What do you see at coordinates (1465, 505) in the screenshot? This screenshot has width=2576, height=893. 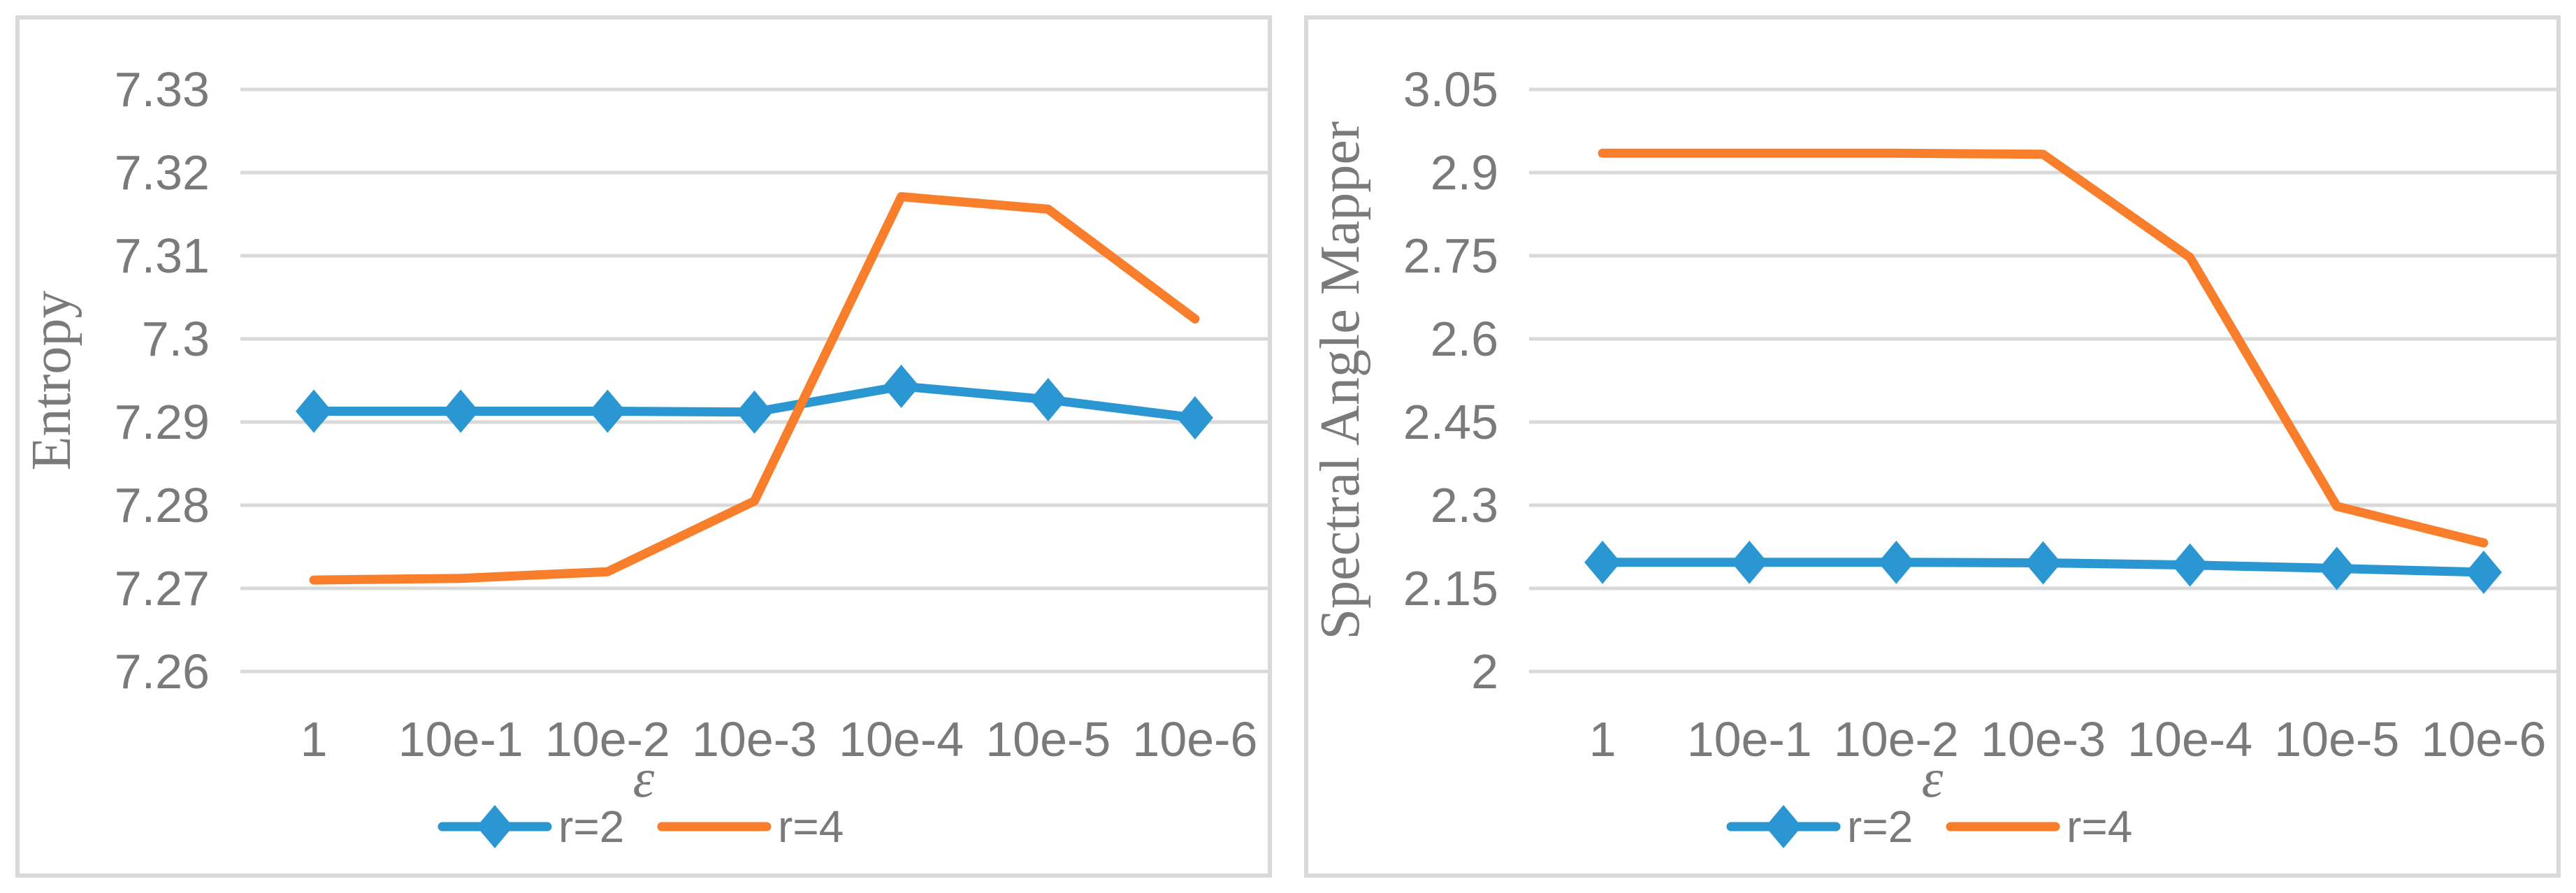 I see `y-axis-tick-label: 2.3` at bounding box center [1465, 505].